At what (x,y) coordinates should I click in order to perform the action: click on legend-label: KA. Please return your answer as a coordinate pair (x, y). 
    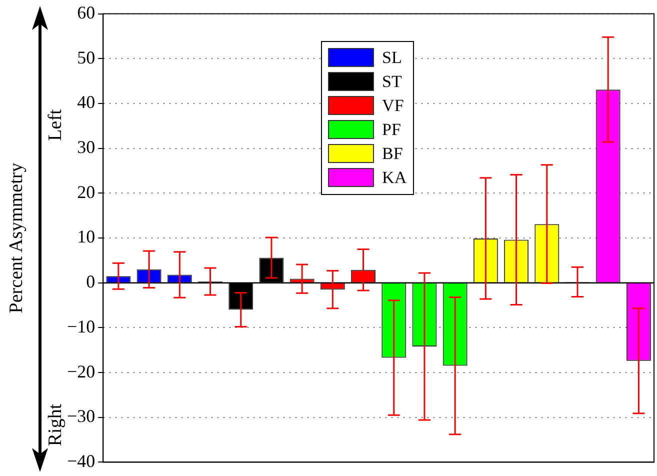
    Looking at the image, I should click on (394, 178).